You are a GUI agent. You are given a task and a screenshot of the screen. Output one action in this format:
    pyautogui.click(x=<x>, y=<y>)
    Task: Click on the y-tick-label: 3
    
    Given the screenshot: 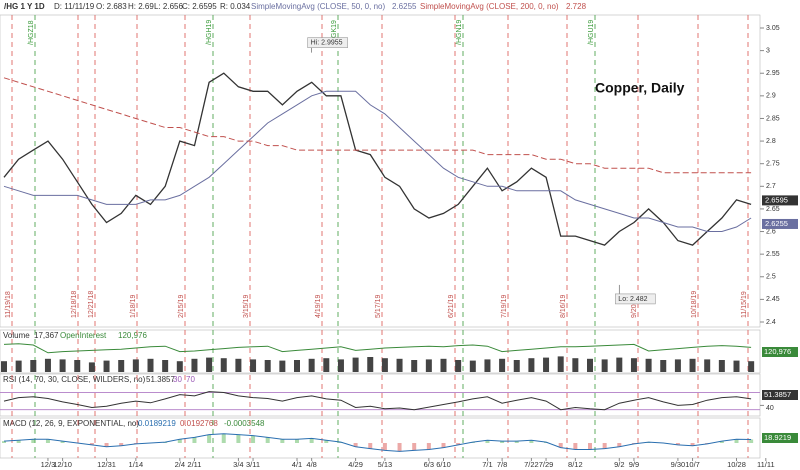 What is the action you would take?
    pyautogui.click(x=768, y=50)
    